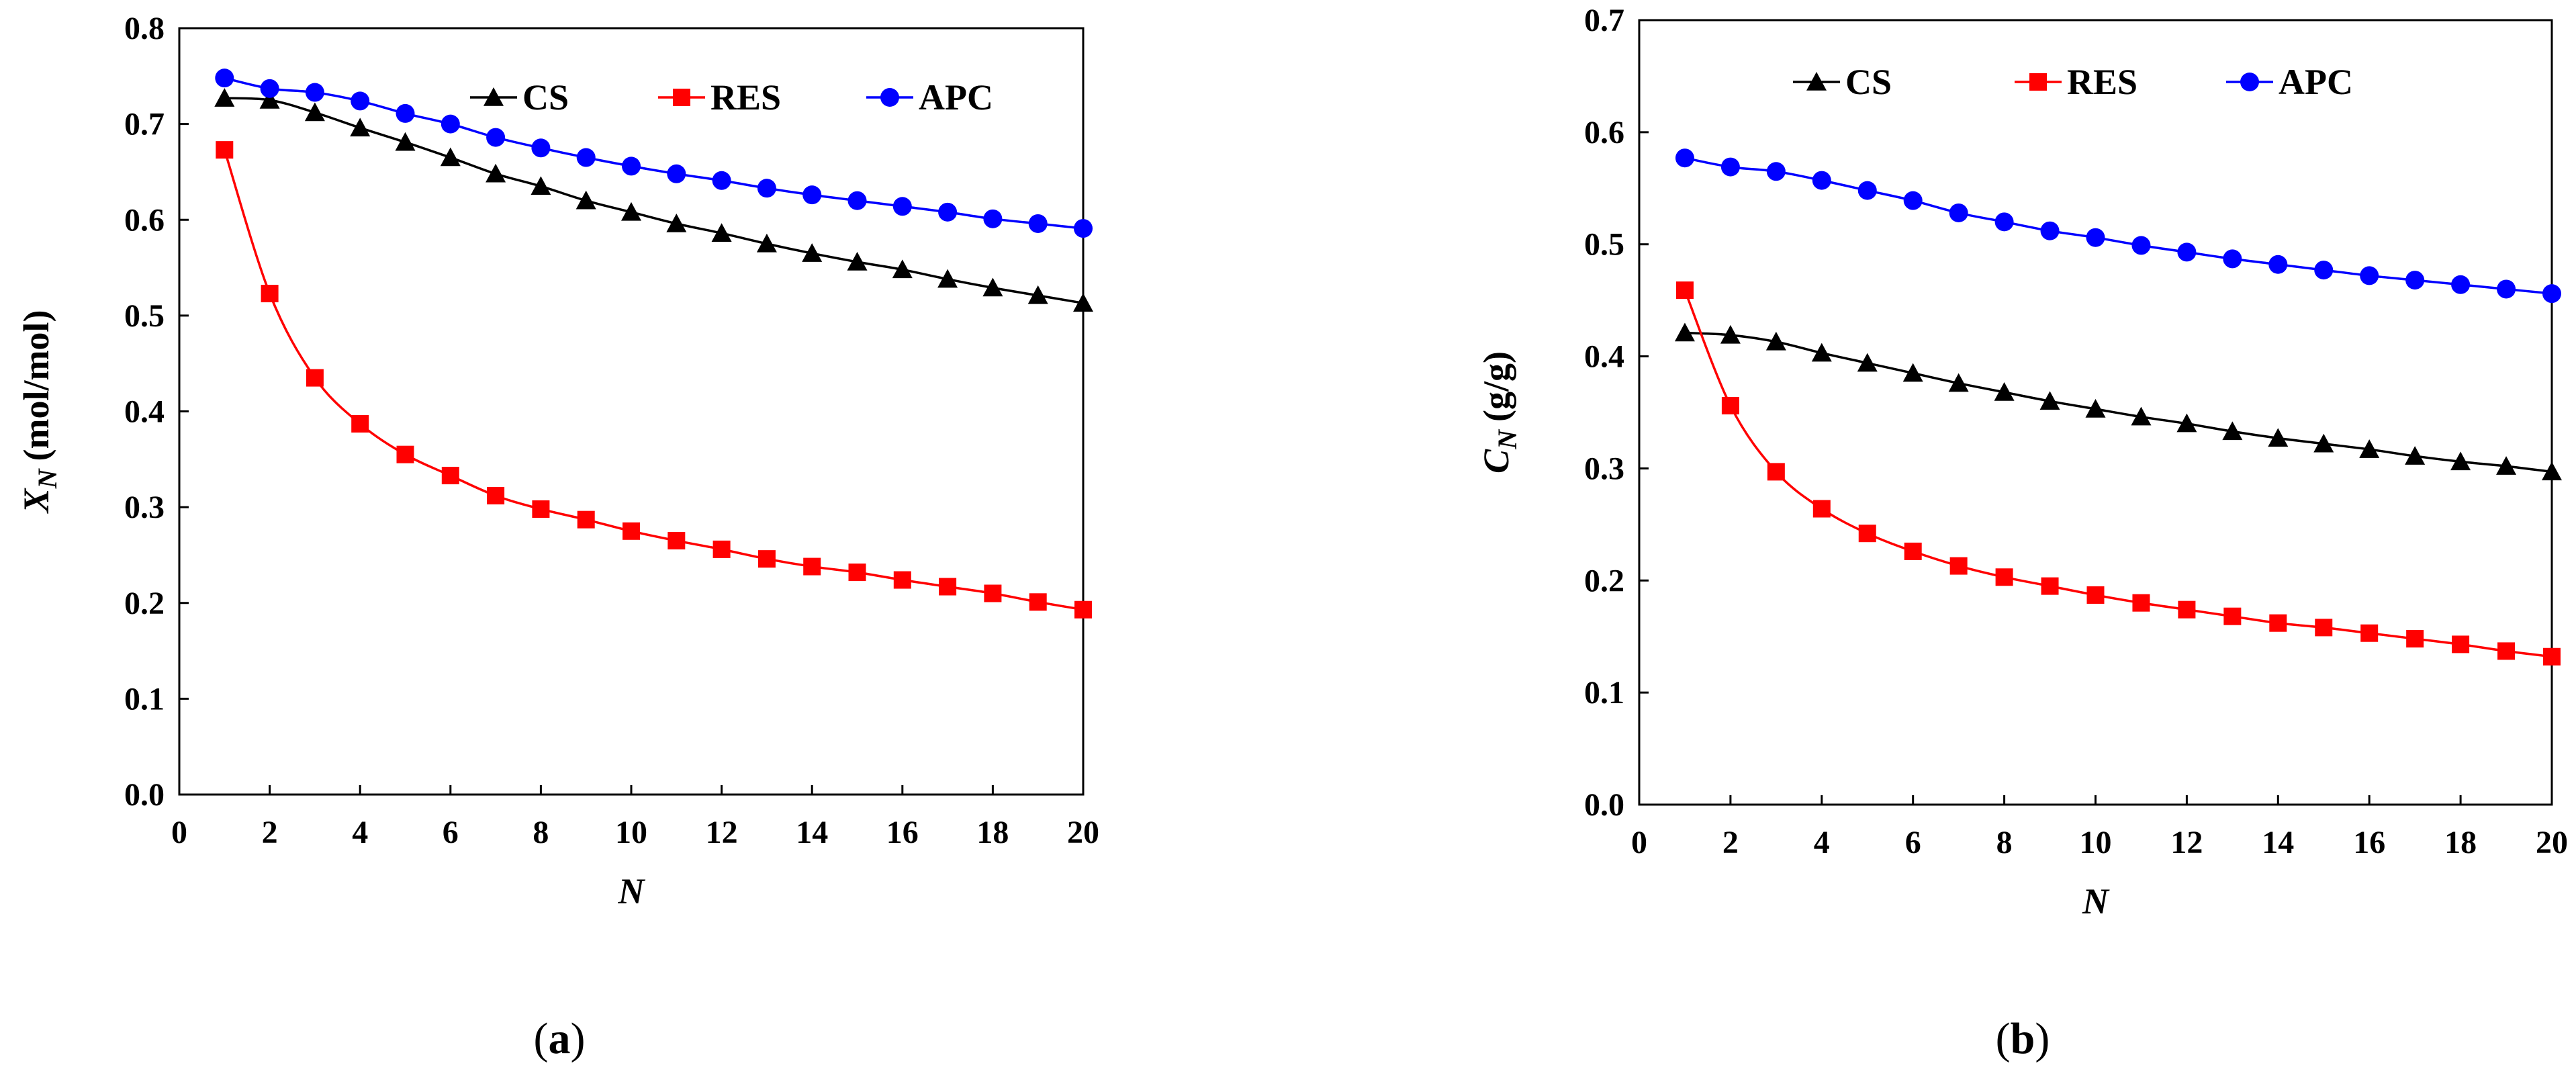 Image resolution: width=2576 pixels, height=1082 pixels. Describe the element at coordinates (1604, 20) in the screenshot. I see `y-tick-label: 0.7` at that location.